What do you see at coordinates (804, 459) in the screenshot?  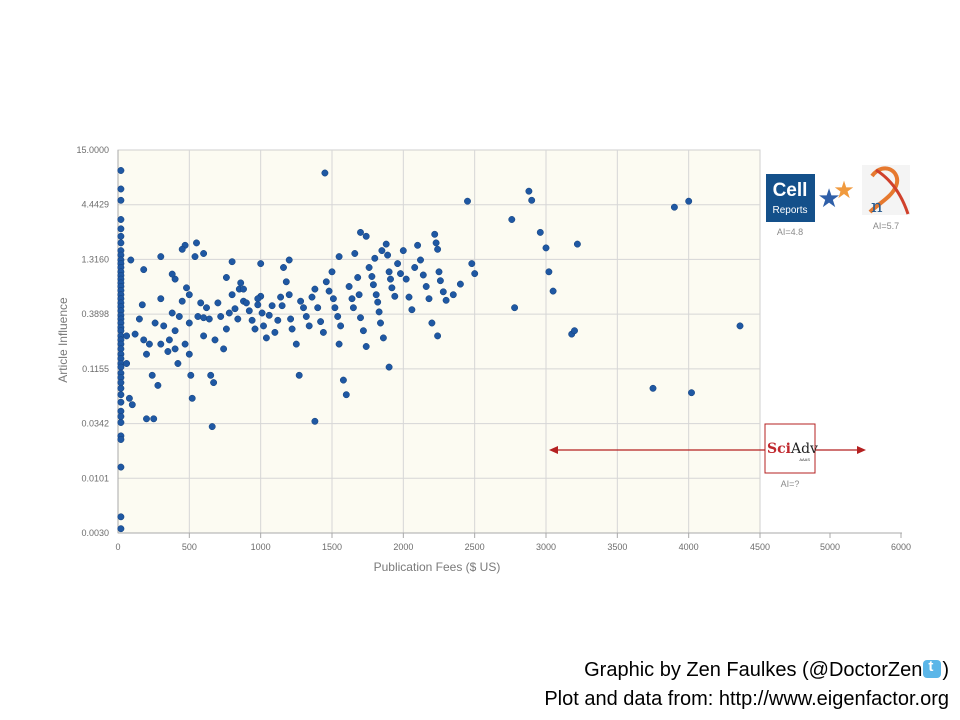 I see `sciadv-subtext: AAAS` at bounding box center [804, 459].